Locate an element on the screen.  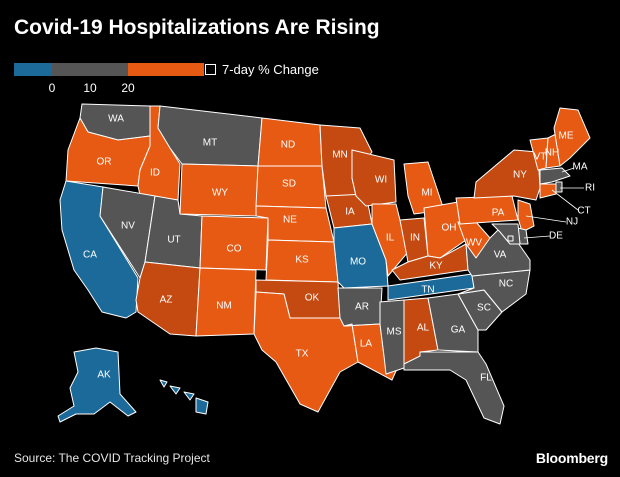
leader-line-nj is located at coordinates (546, 219).